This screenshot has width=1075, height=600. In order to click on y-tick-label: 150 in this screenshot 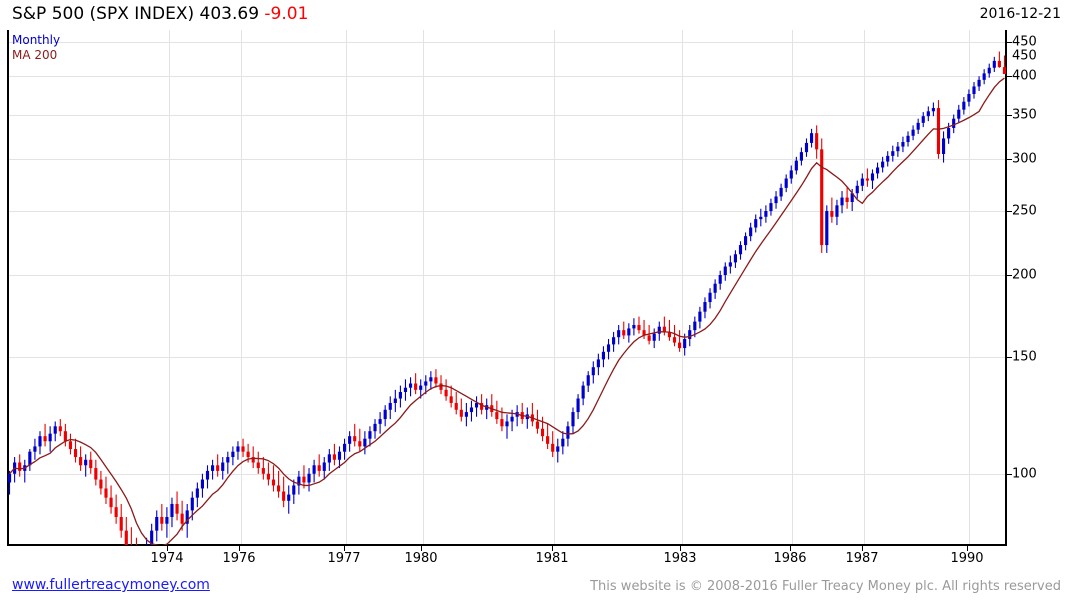, I will do `click(1024, 357)`.